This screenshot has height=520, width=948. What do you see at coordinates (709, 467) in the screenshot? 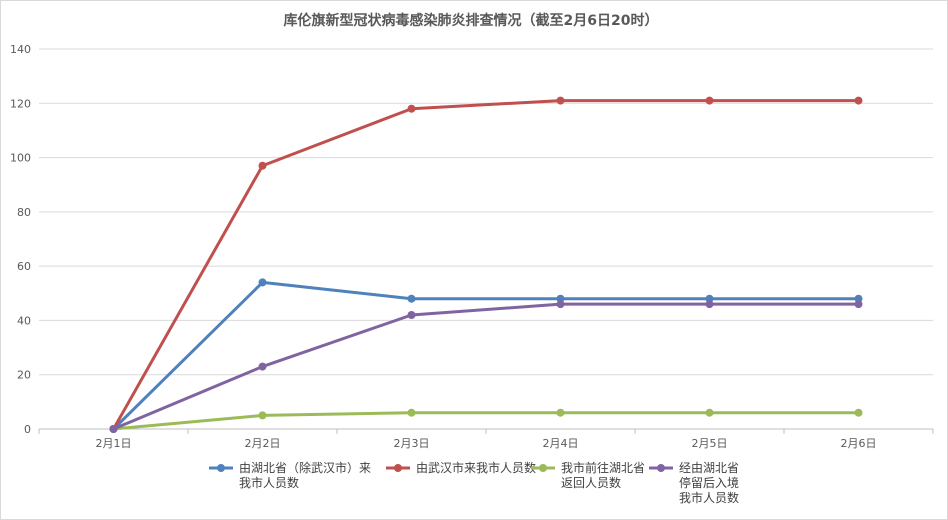
I see `legend-label: 经由湖北省` at bounding box center [709, 467].